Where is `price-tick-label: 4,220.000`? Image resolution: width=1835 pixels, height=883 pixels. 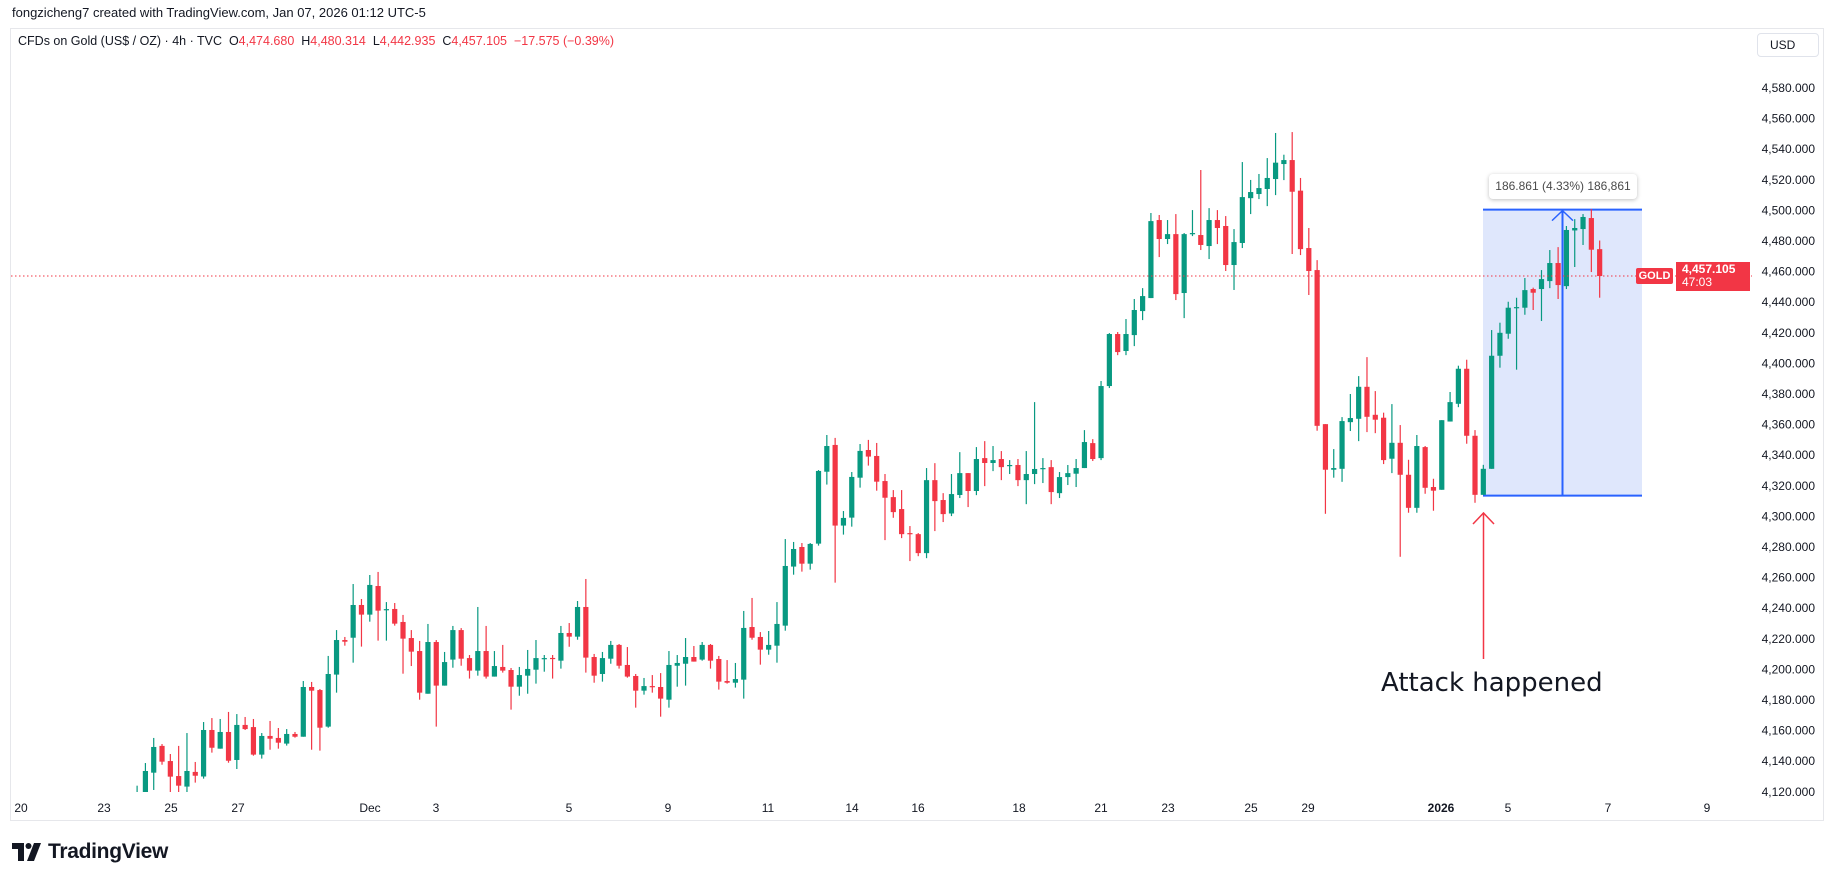 price-tick-label: 4,220.000 is located at coordinates (1789, 639).